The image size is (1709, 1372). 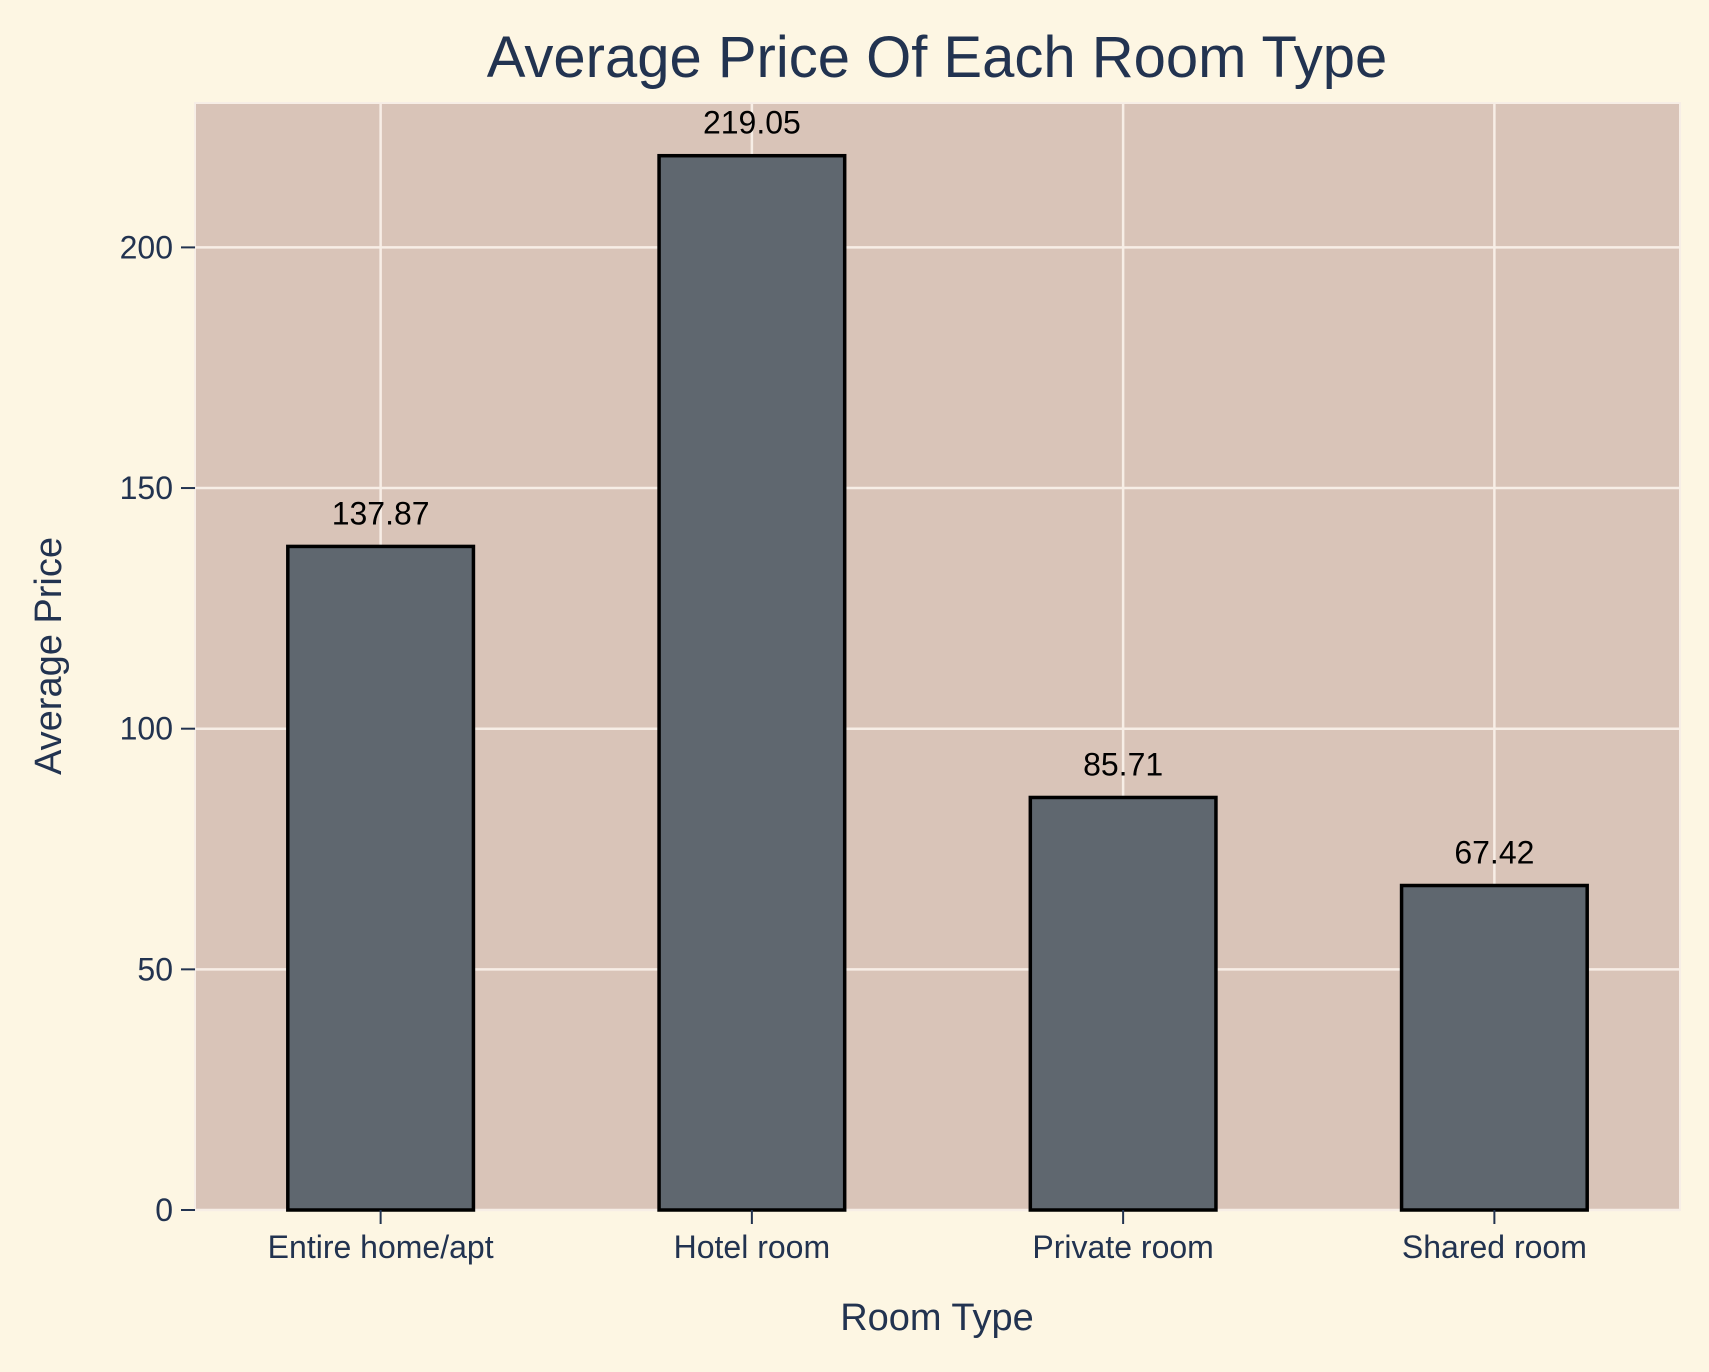 I want to click on x-tick-label: Shared room, so click(x=1494, y=1247).